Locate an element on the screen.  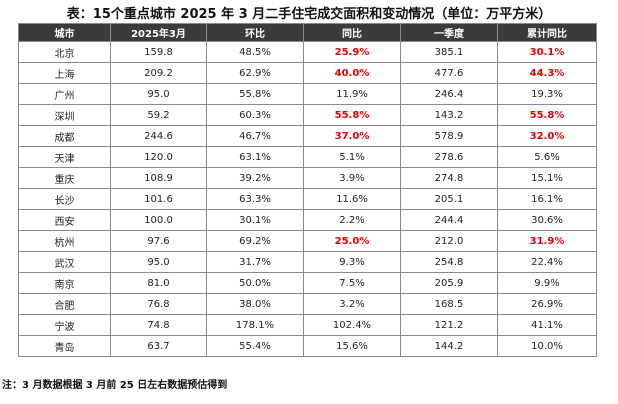
header-mom: 环比 is located at coordinates (255, 32).